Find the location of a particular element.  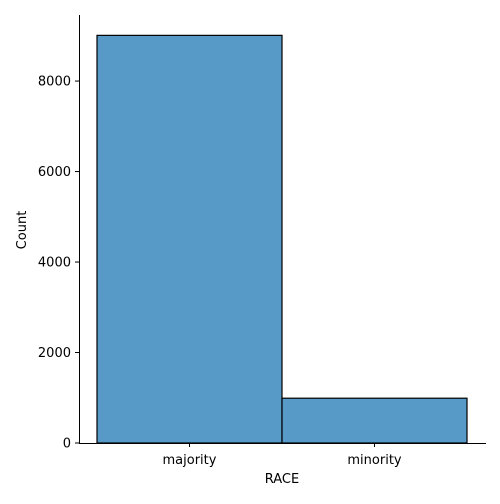

y-axis-label: Count is located at coordinates (22, 230).